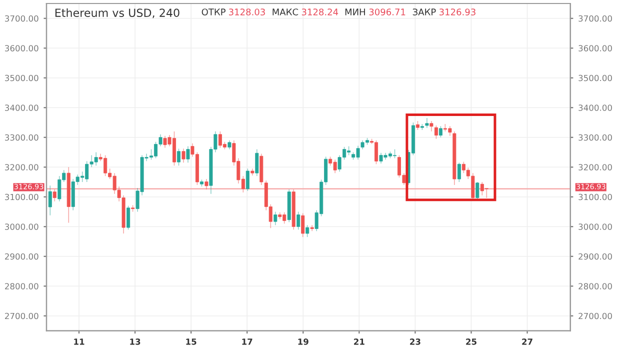  Describe the element at coordinates (117, 13) in the screenshot. I see `chart-title: Ethereum vs USD, 240` at that location.